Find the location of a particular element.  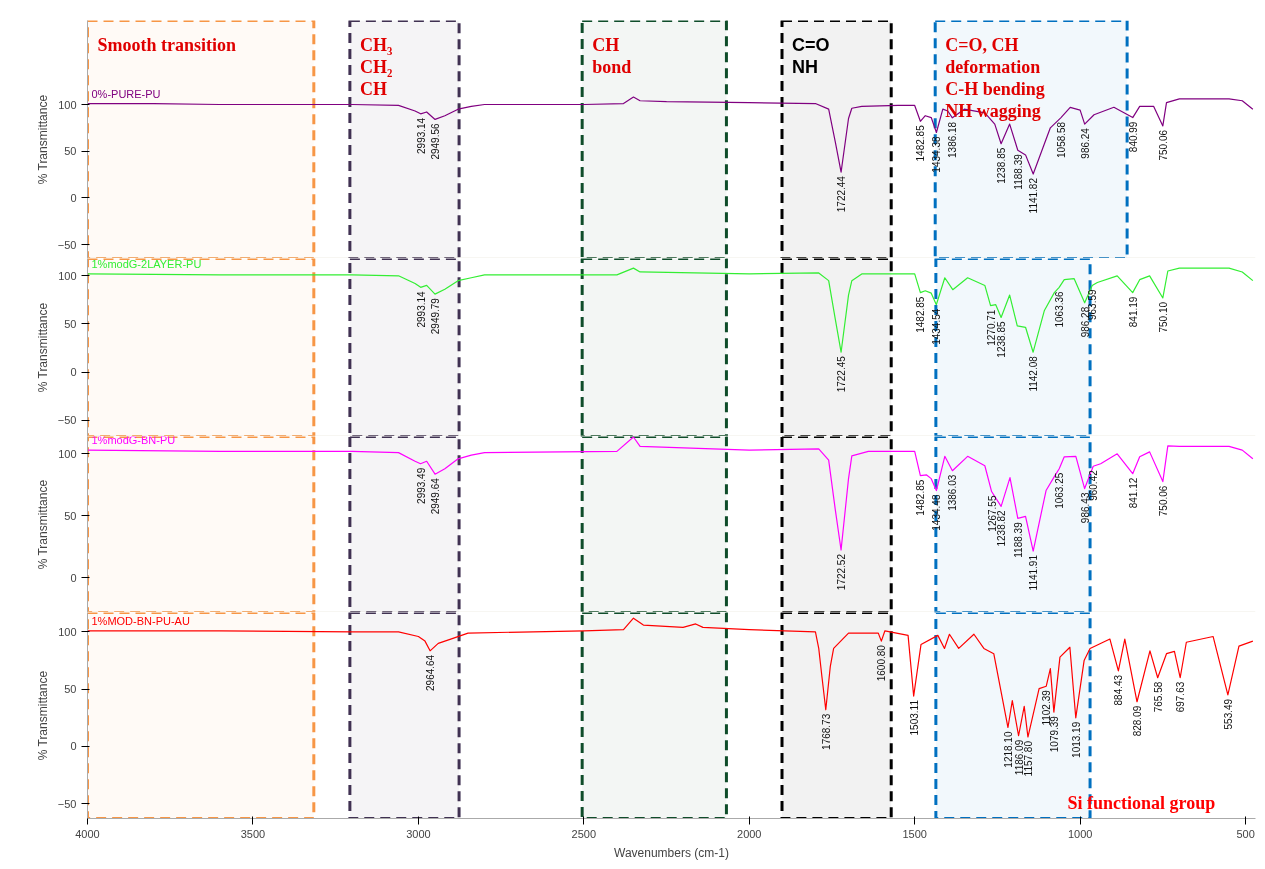

x-tick-label: 1000 is located at coordinates (1080, 833).